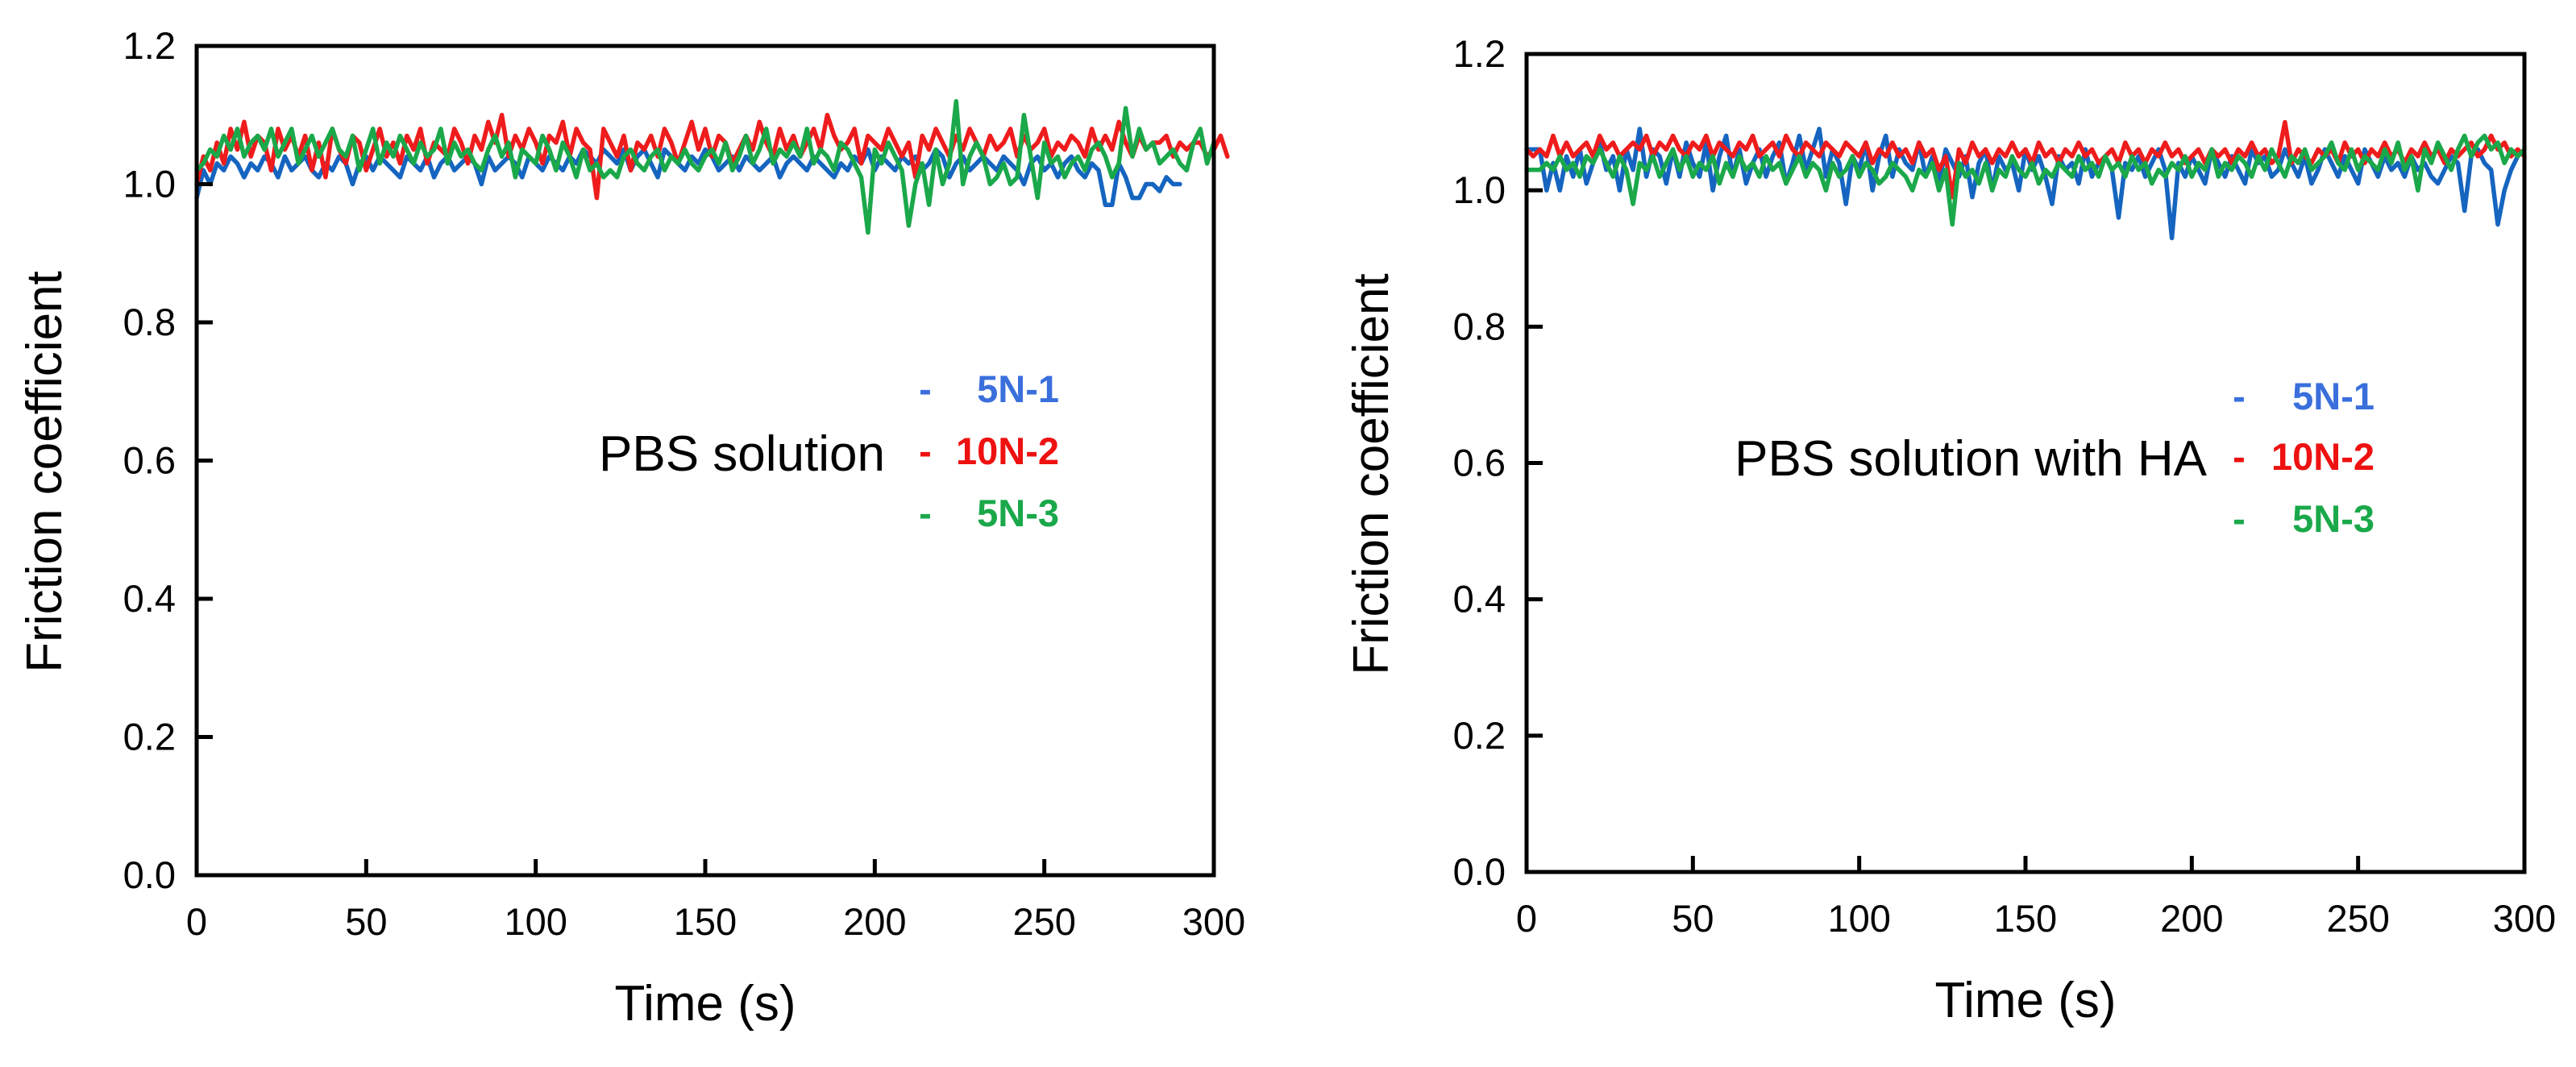 The width and height of the screenshot is (2576, 1067). What do you see at coordinates (1971, 459) in the screenshot?
I see `condition-annotation: PBS solution with HA` at bounding box center [1971, 459].